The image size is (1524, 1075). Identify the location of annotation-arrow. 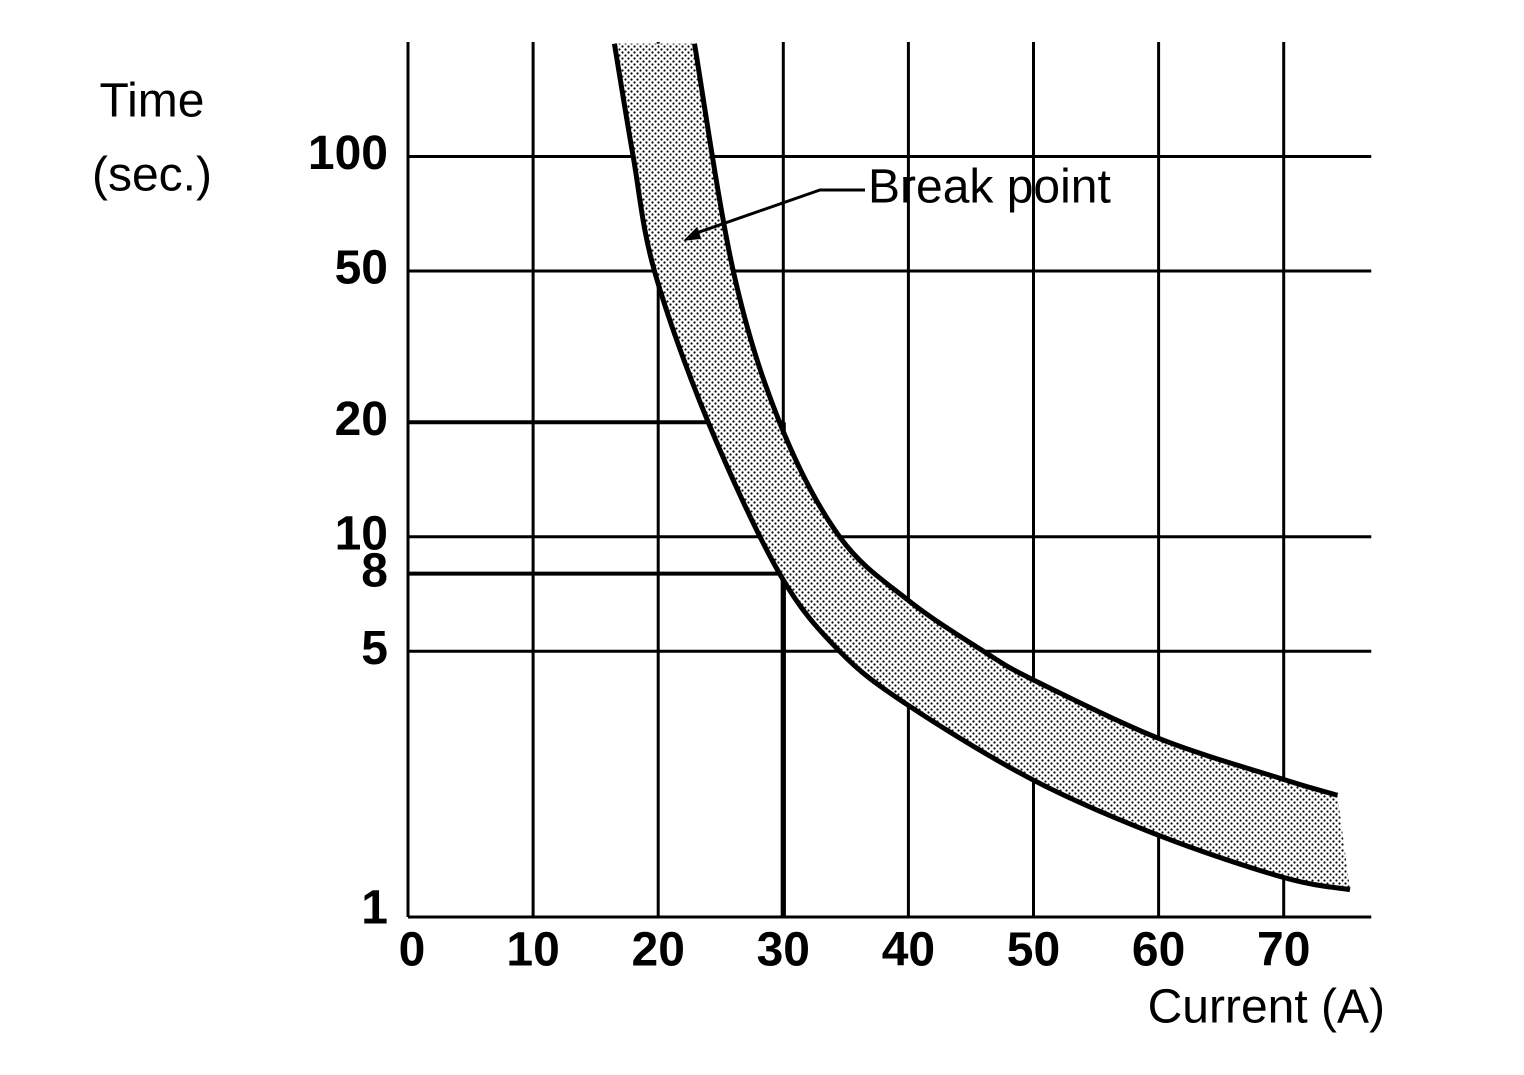
(777, 212).